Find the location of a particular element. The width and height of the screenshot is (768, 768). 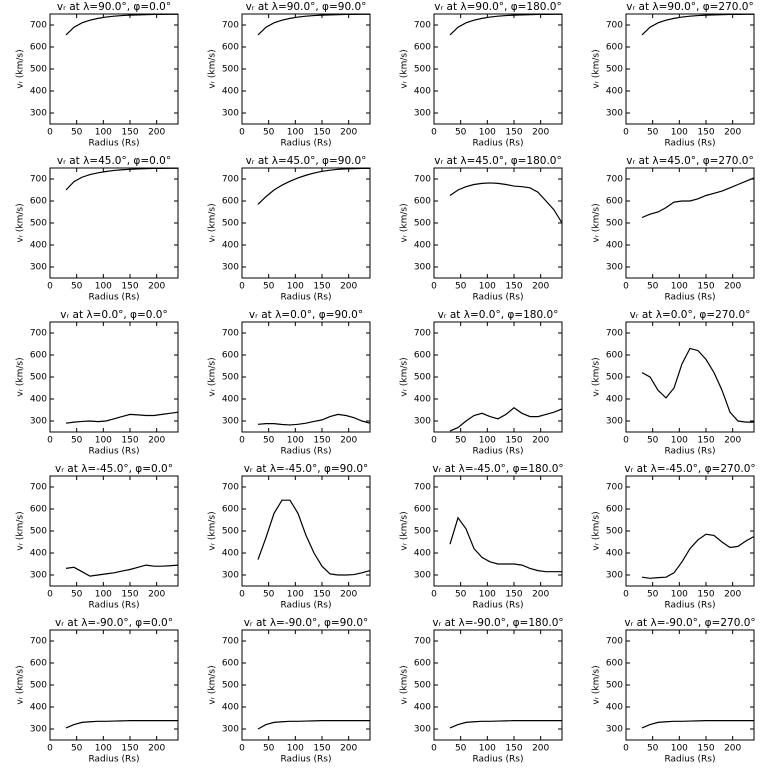

chart-title: vᵣ at λ=45.0°, φ=0.0° is located at coordinates (114, 161).